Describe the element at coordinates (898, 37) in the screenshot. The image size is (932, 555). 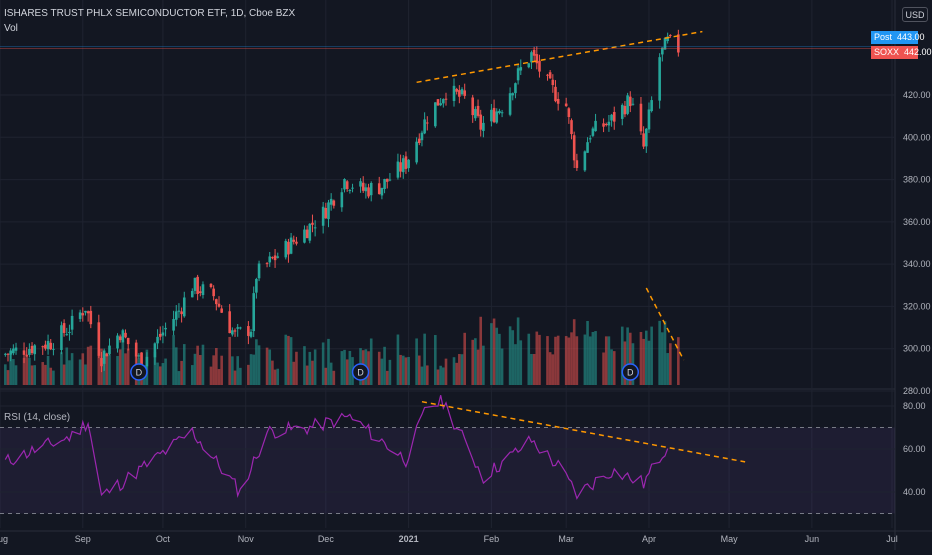
I see `post-price-label: Post 443.00` at that location.